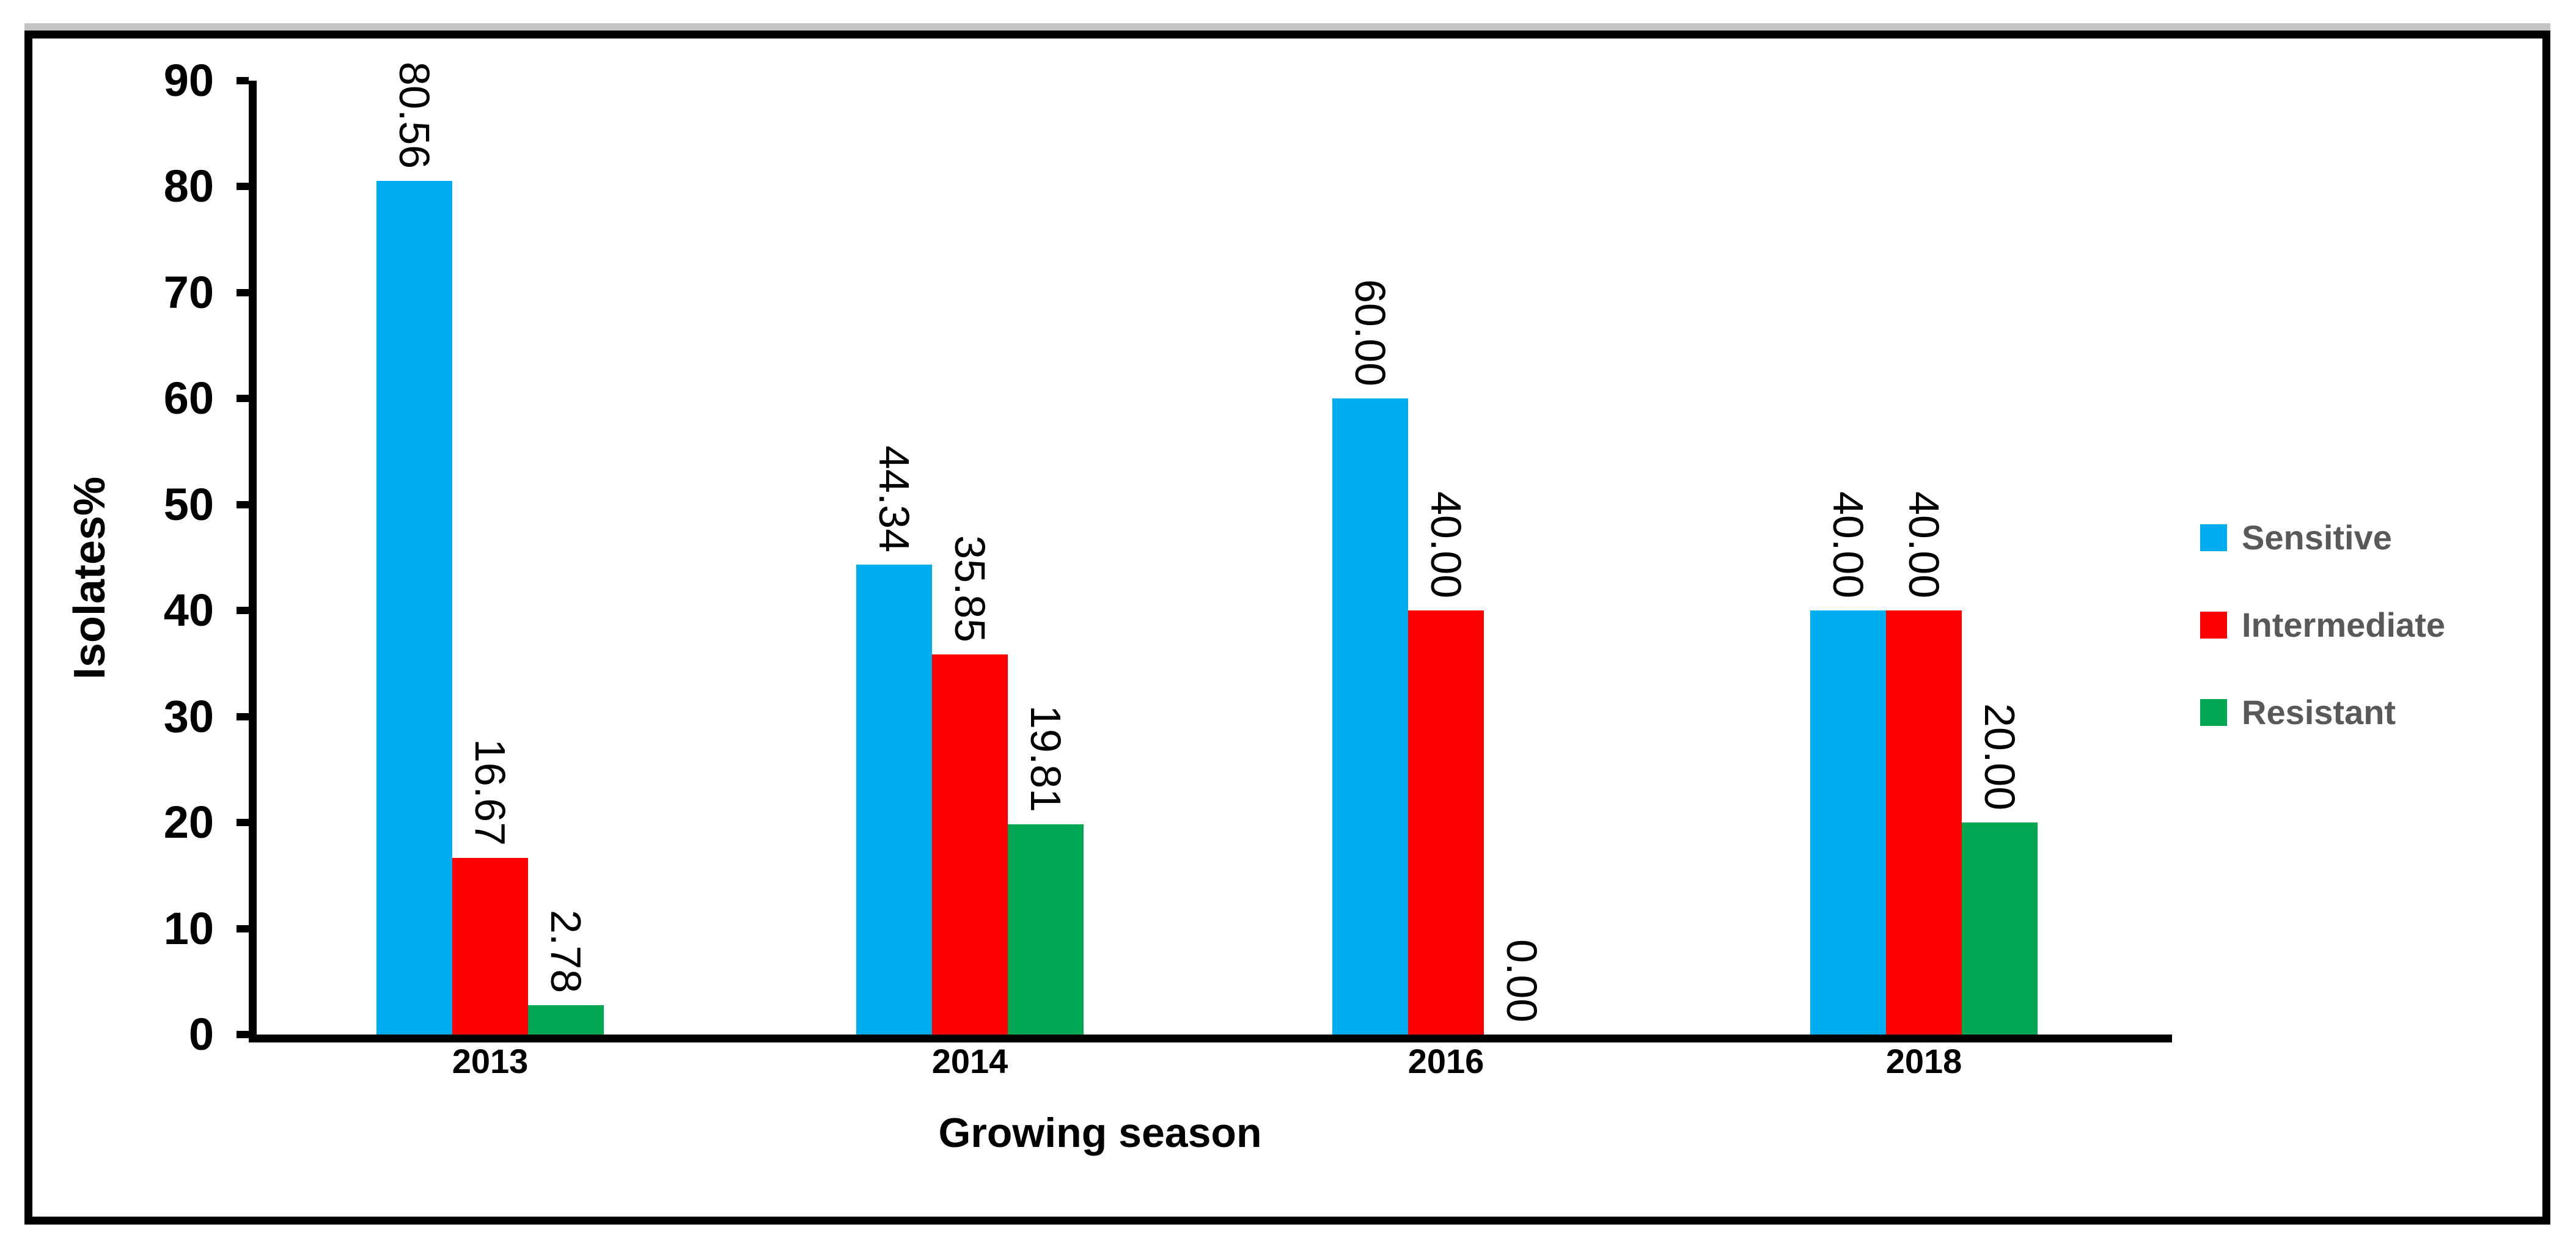 The height and width of the screenshot is (1249, 2576). Describe the element at coordinates (1923, 1061) in the screenshot. I see `x-axis-category-label: 2018` at that location.